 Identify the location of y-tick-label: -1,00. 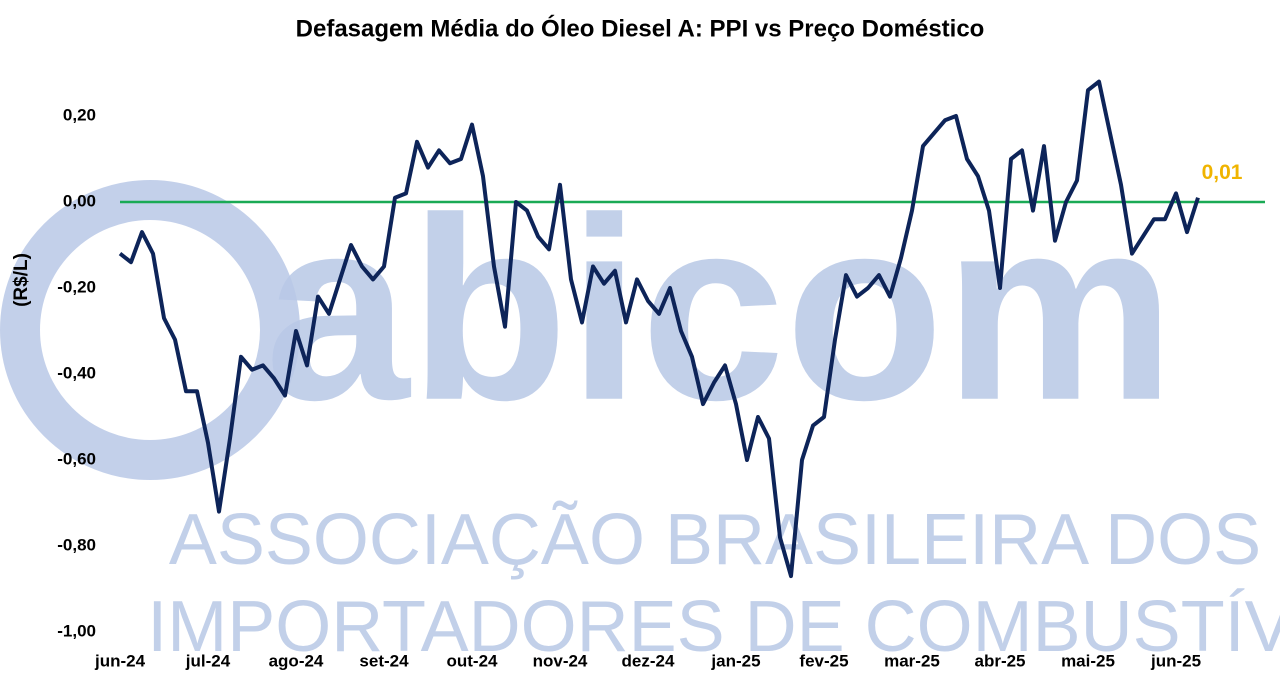
(76, 630).